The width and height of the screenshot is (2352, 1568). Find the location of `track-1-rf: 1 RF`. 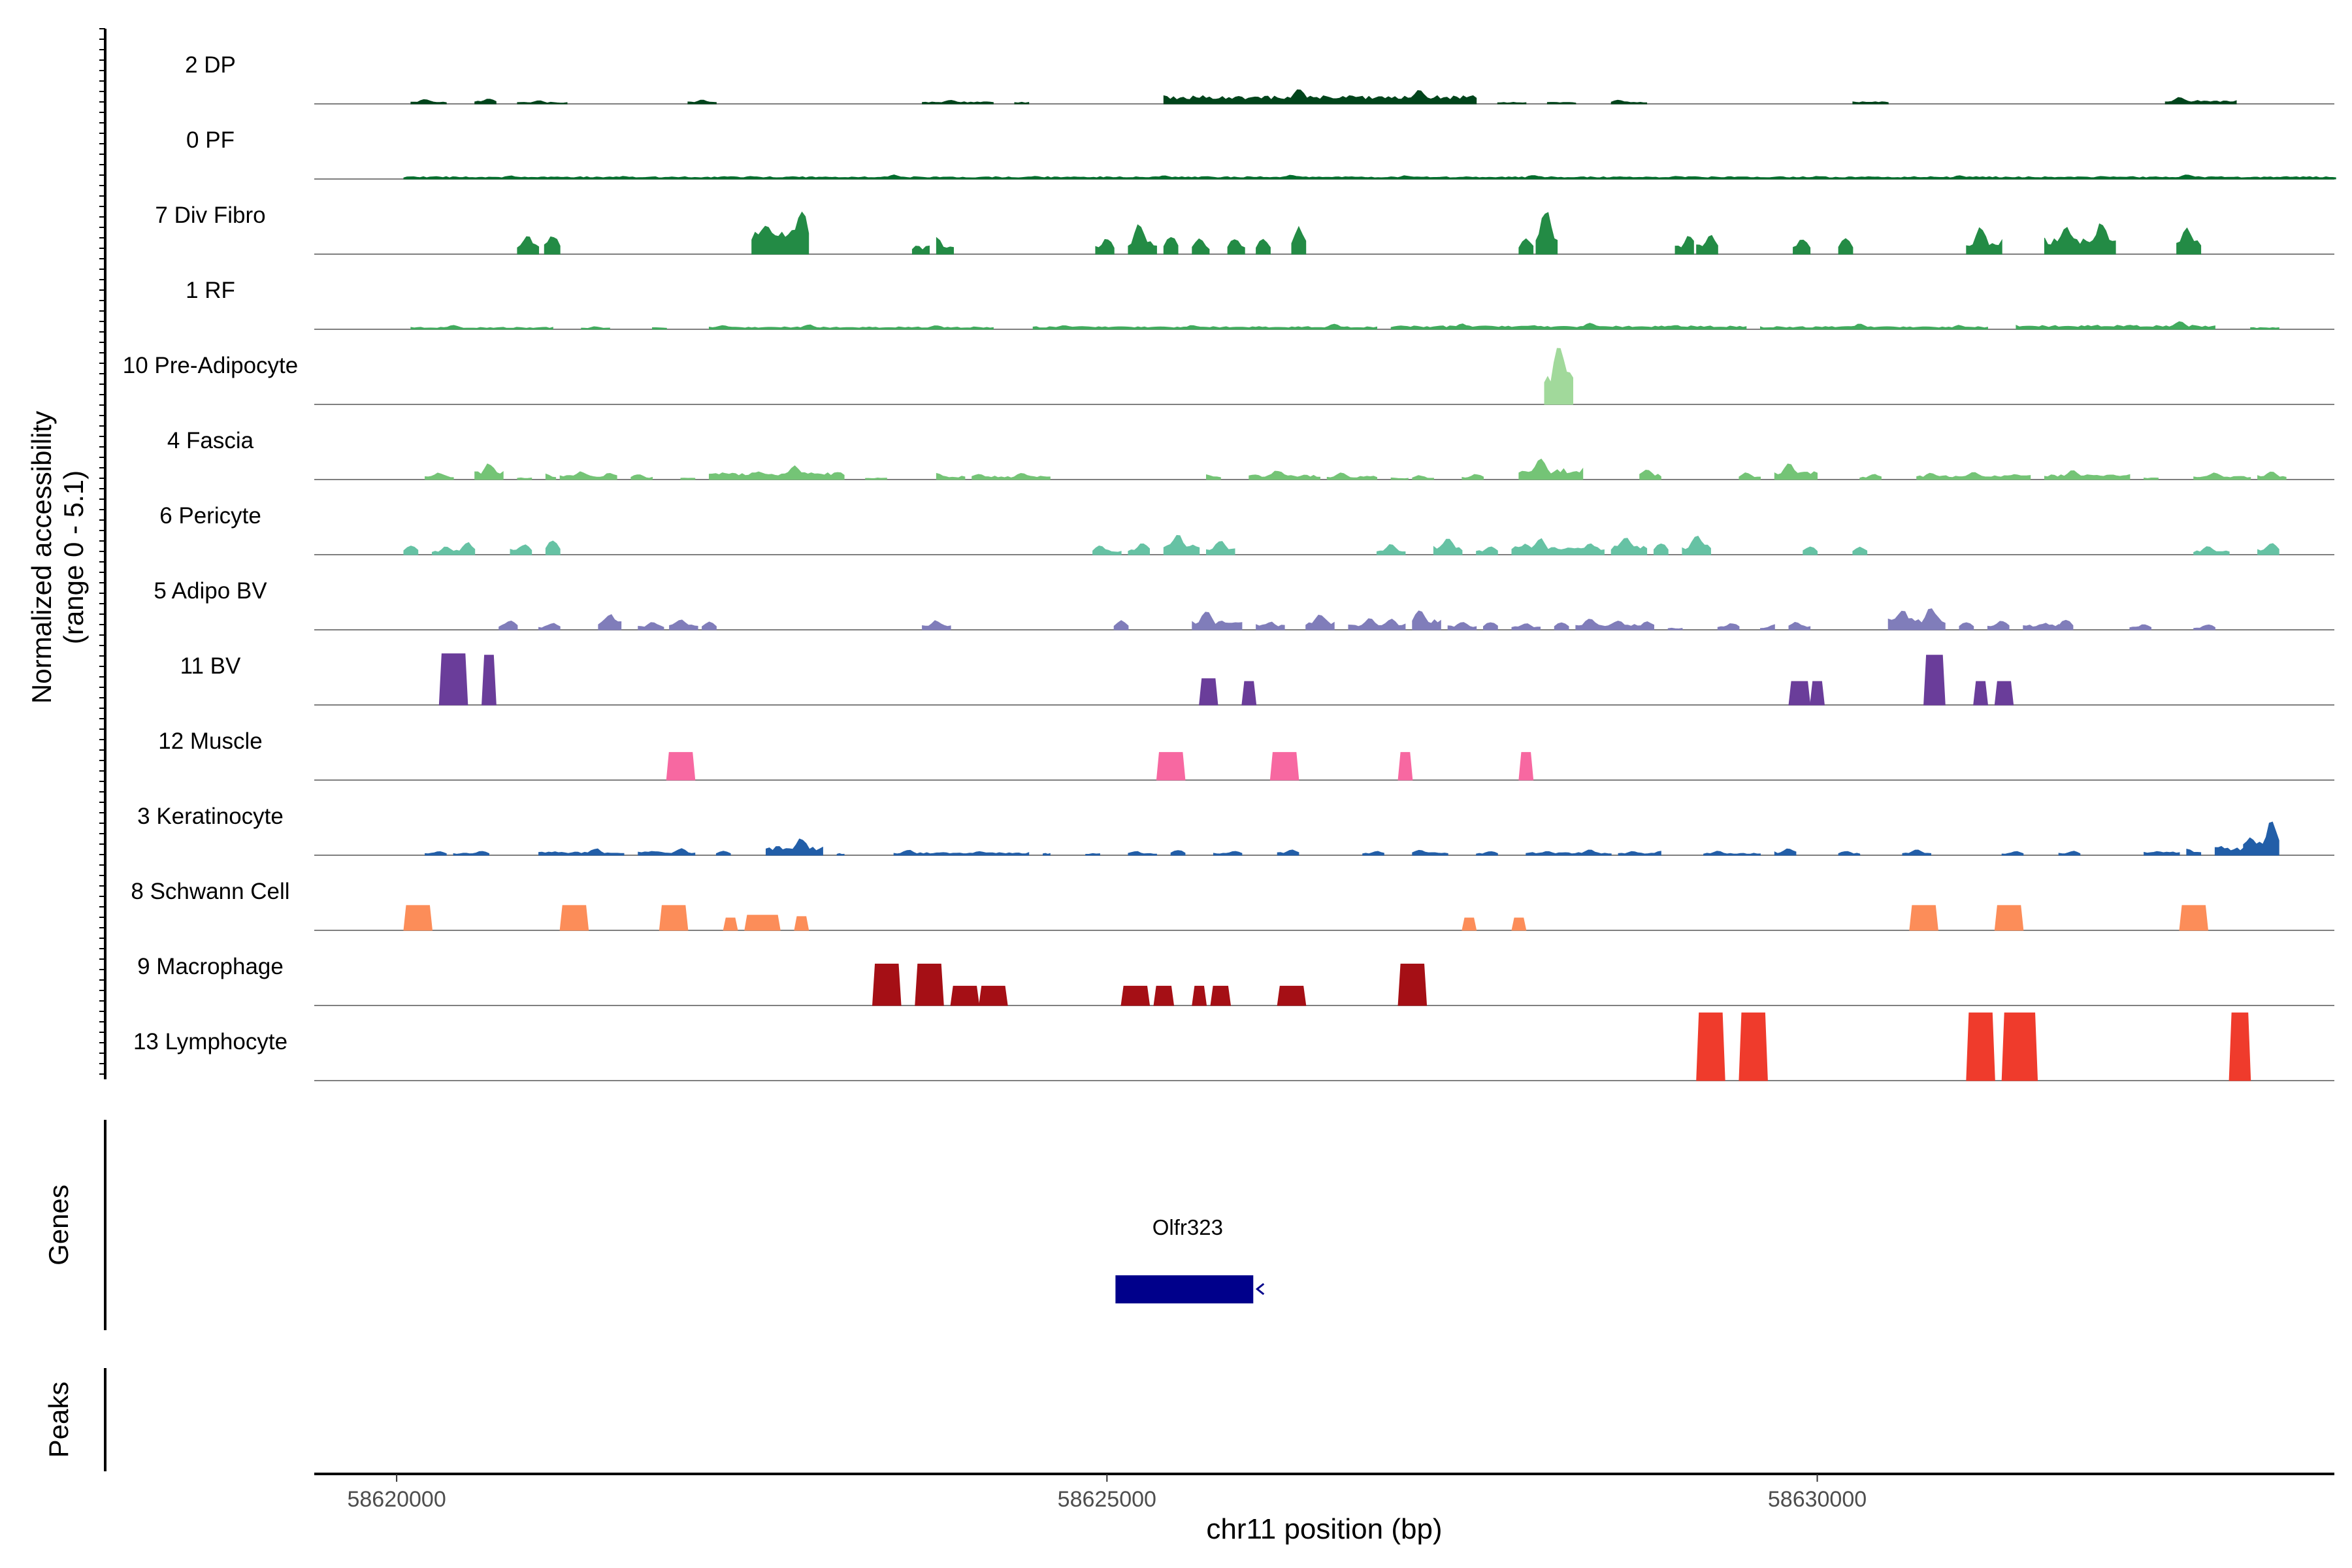

track-1-rf: 1 RF is located at coordinates (1260, 304).